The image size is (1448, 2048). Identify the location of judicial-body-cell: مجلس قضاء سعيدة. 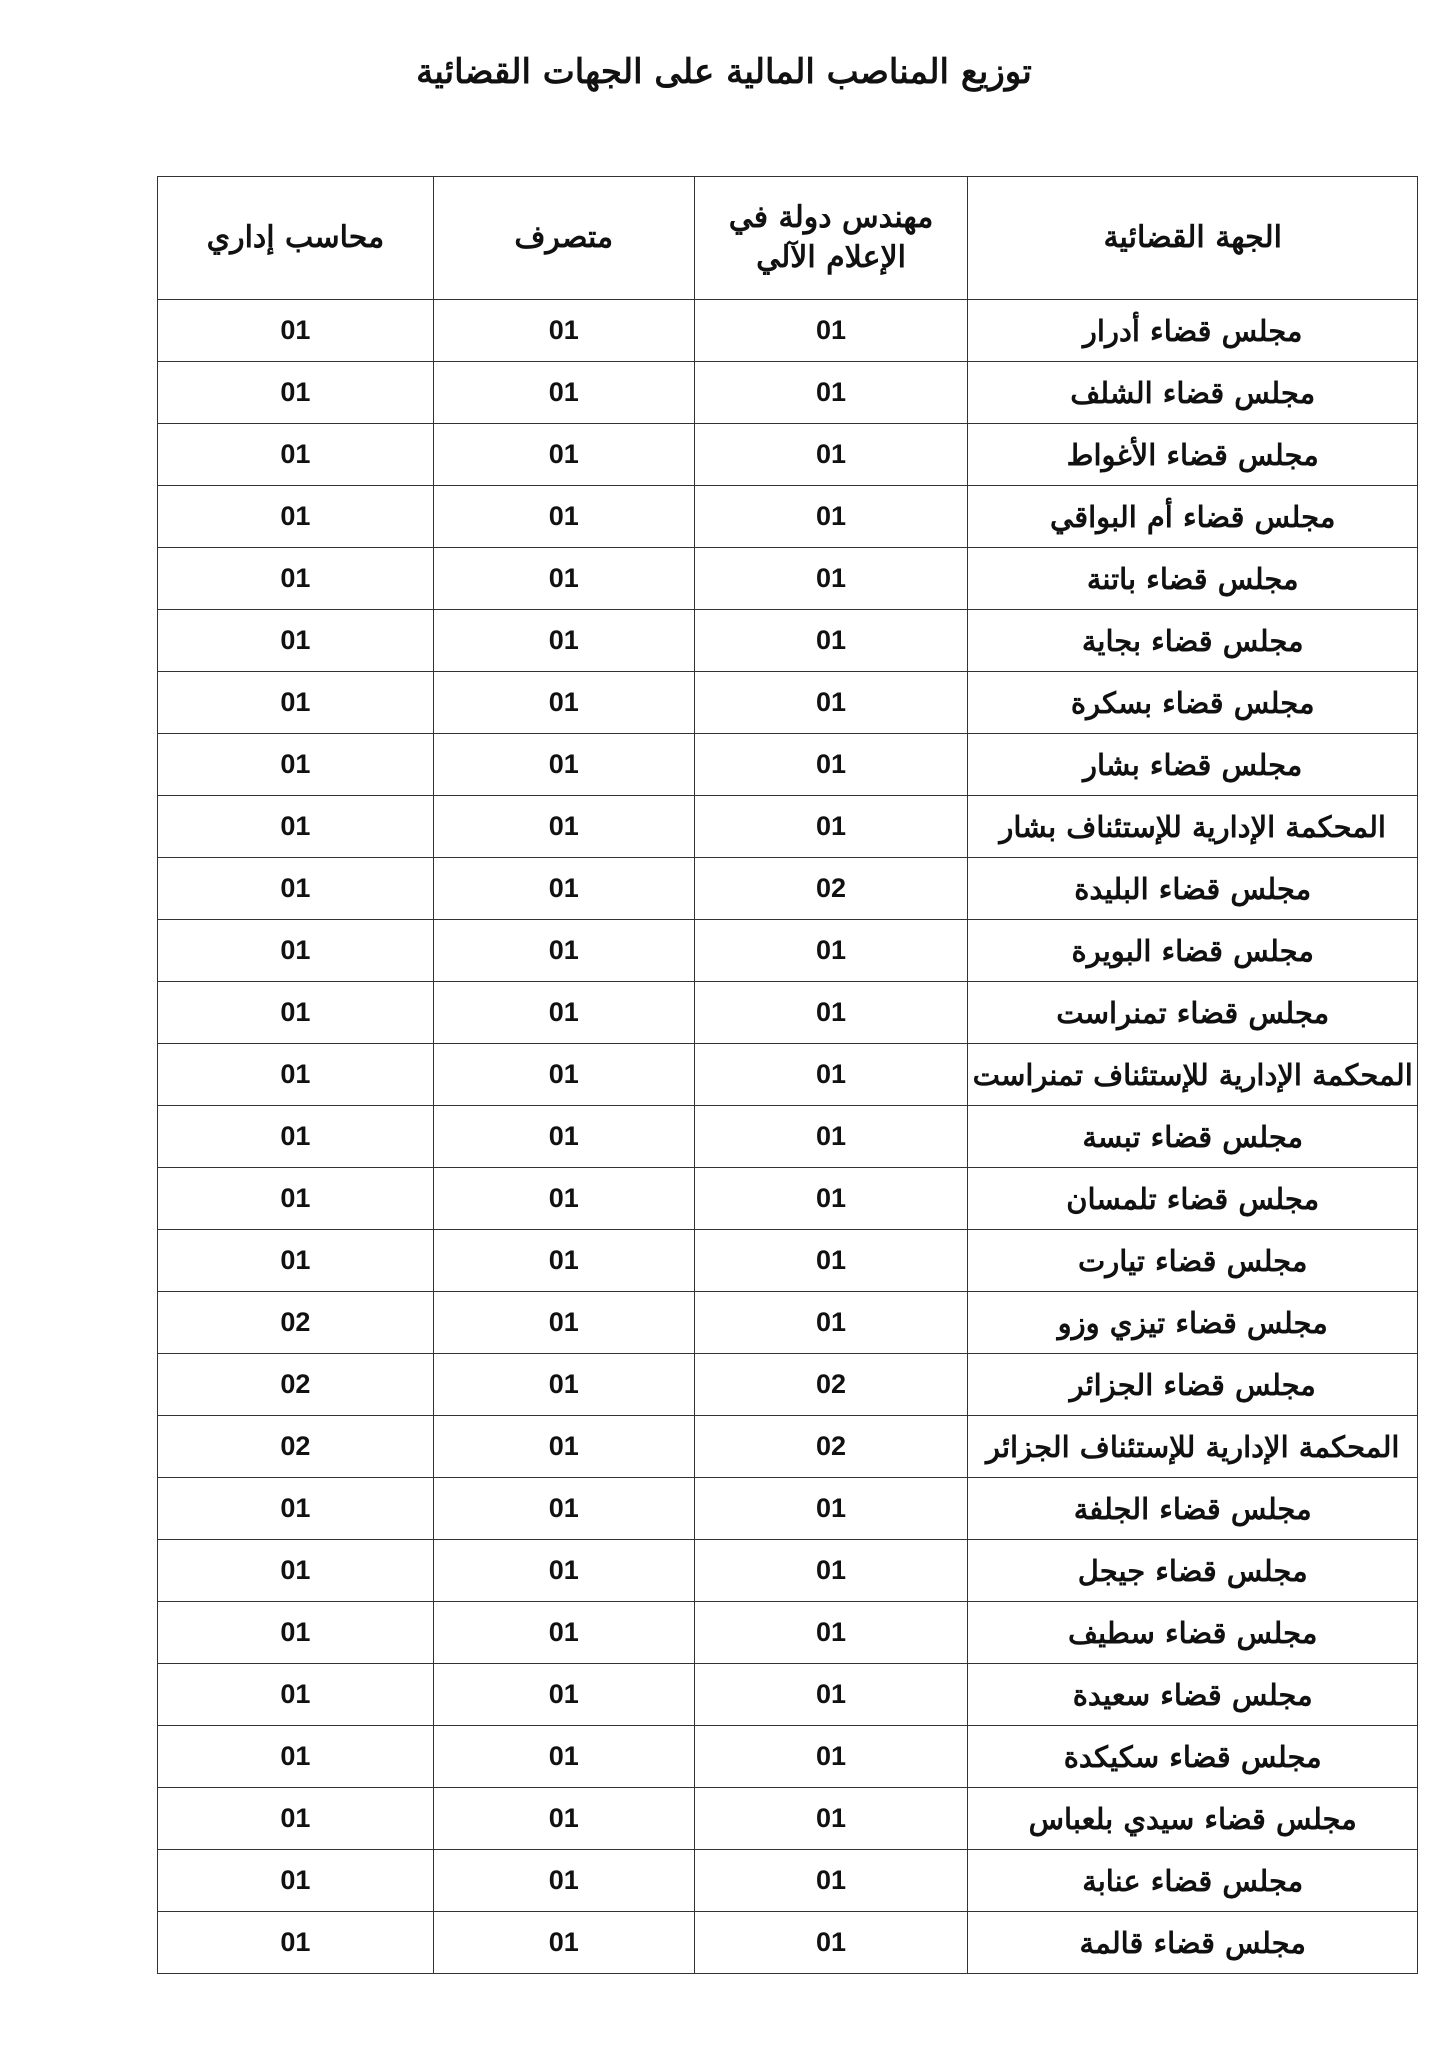
(1192, 1694).